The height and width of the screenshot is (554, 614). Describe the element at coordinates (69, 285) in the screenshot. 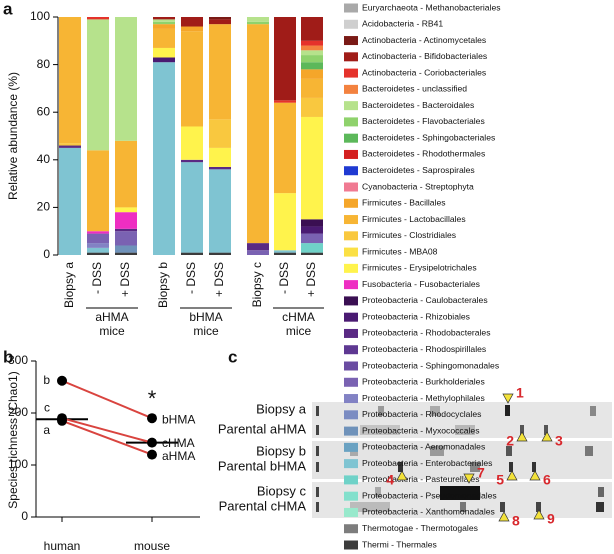

I see `x-tick-label: Biopsy a` at that location.